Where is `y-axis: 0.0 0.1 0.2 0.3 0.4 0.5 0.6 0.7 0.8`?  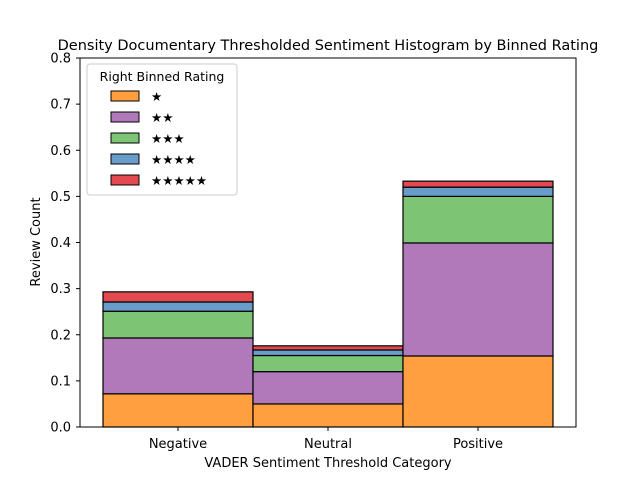 y-axis: 0.0 0.1 0.2 0.3 0.4 0.5 0.6 0.7 0.8 is located at coordinates (65, 244).